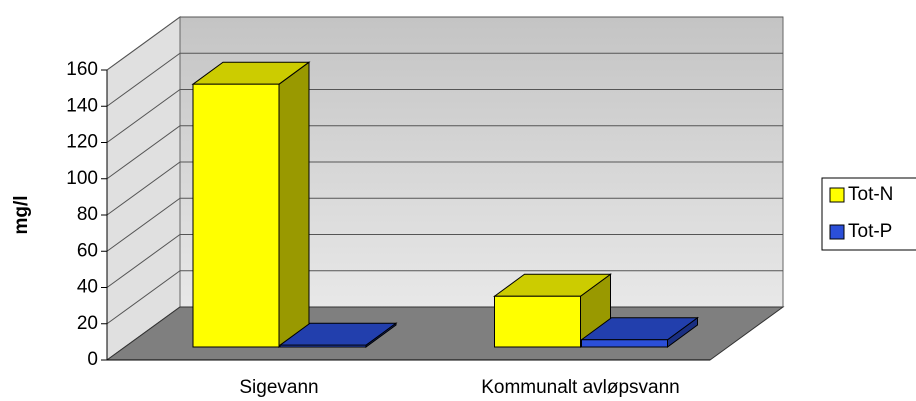 This screenshot has height=401, width=916. What do you see at coordinates (87, 214) in the screenshot?
I see `y-tick-label: 80` at bounding box center [87, 214].